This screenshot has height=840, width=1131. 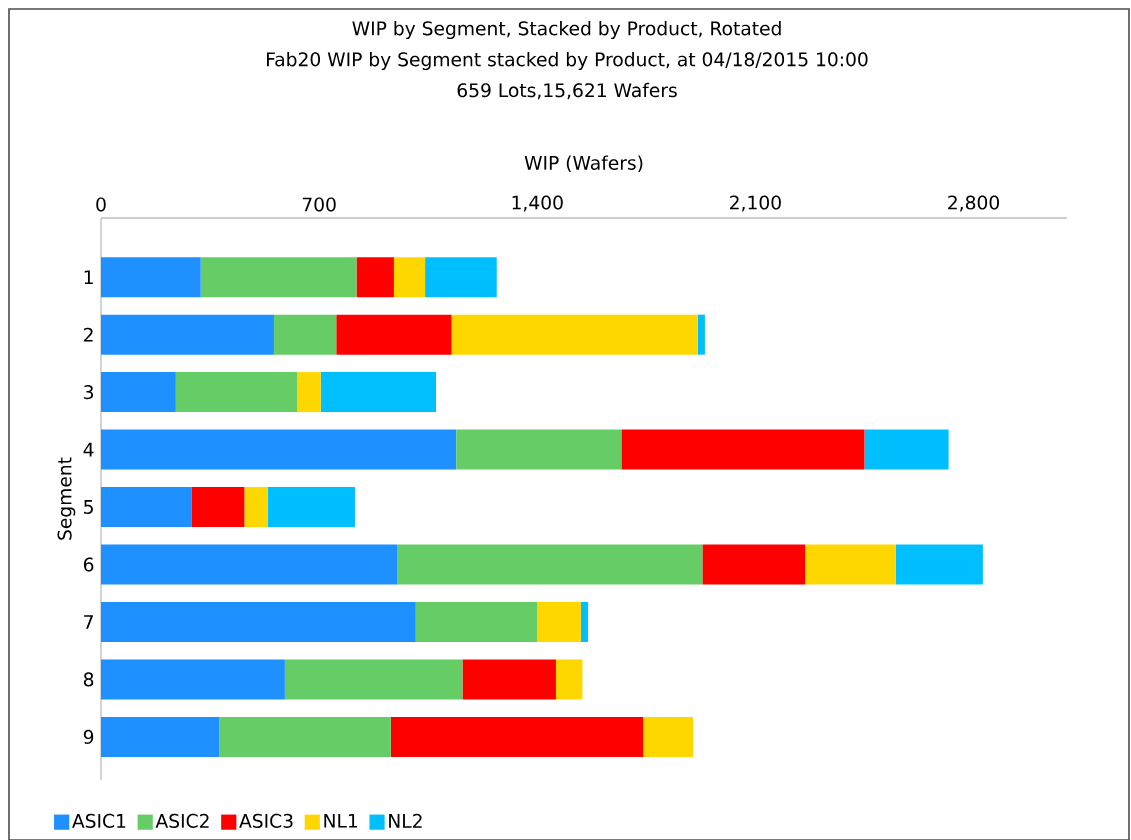 I want to click on y-tick-label: 7, so click(x=88, y=622).